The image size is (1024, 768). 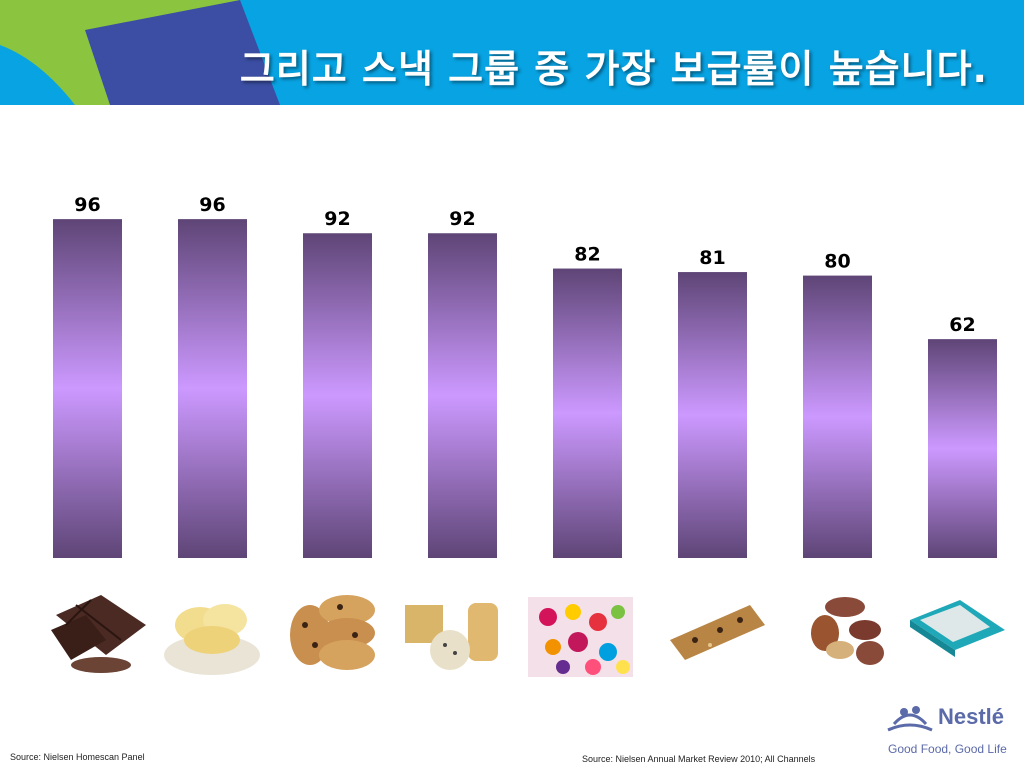 What do you see at coordinates (957, 628) in the screenshot?
I see `gum-icon` at bounding box center [957, 628].